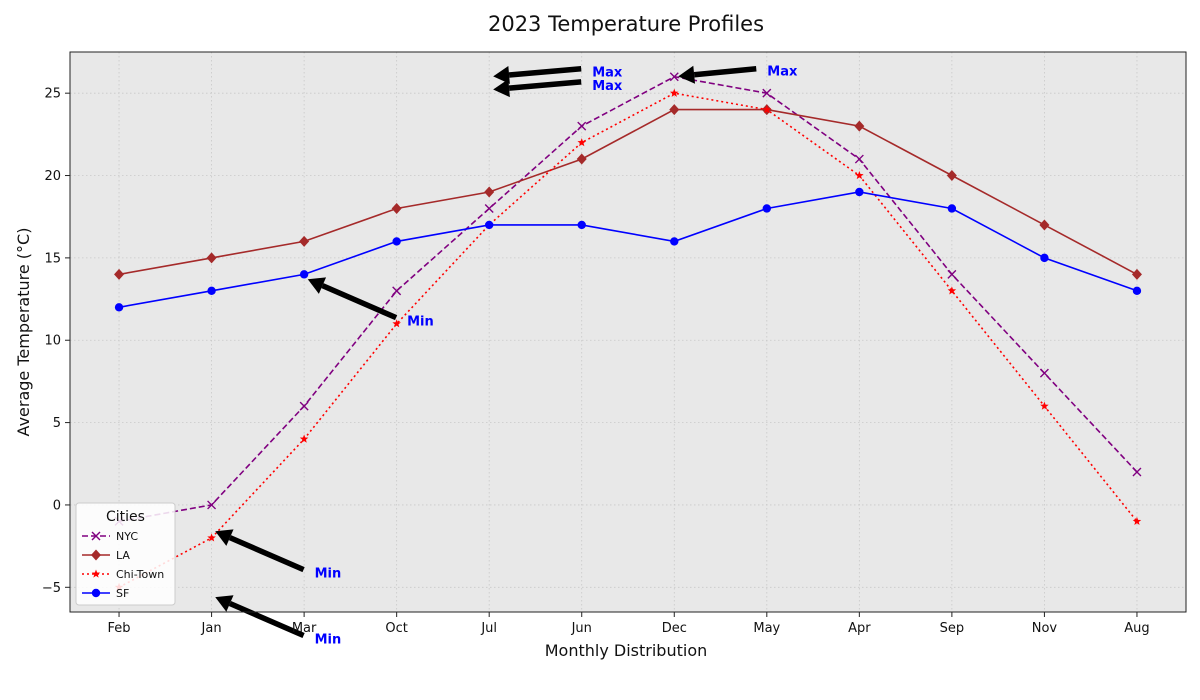 Image resolution: width=1200 pixels, height=700 pixels. What do you see at coordinates (396, 628) in the screenshot?
I see `x-tick-label: Oct` at bounding box center [396, 628].